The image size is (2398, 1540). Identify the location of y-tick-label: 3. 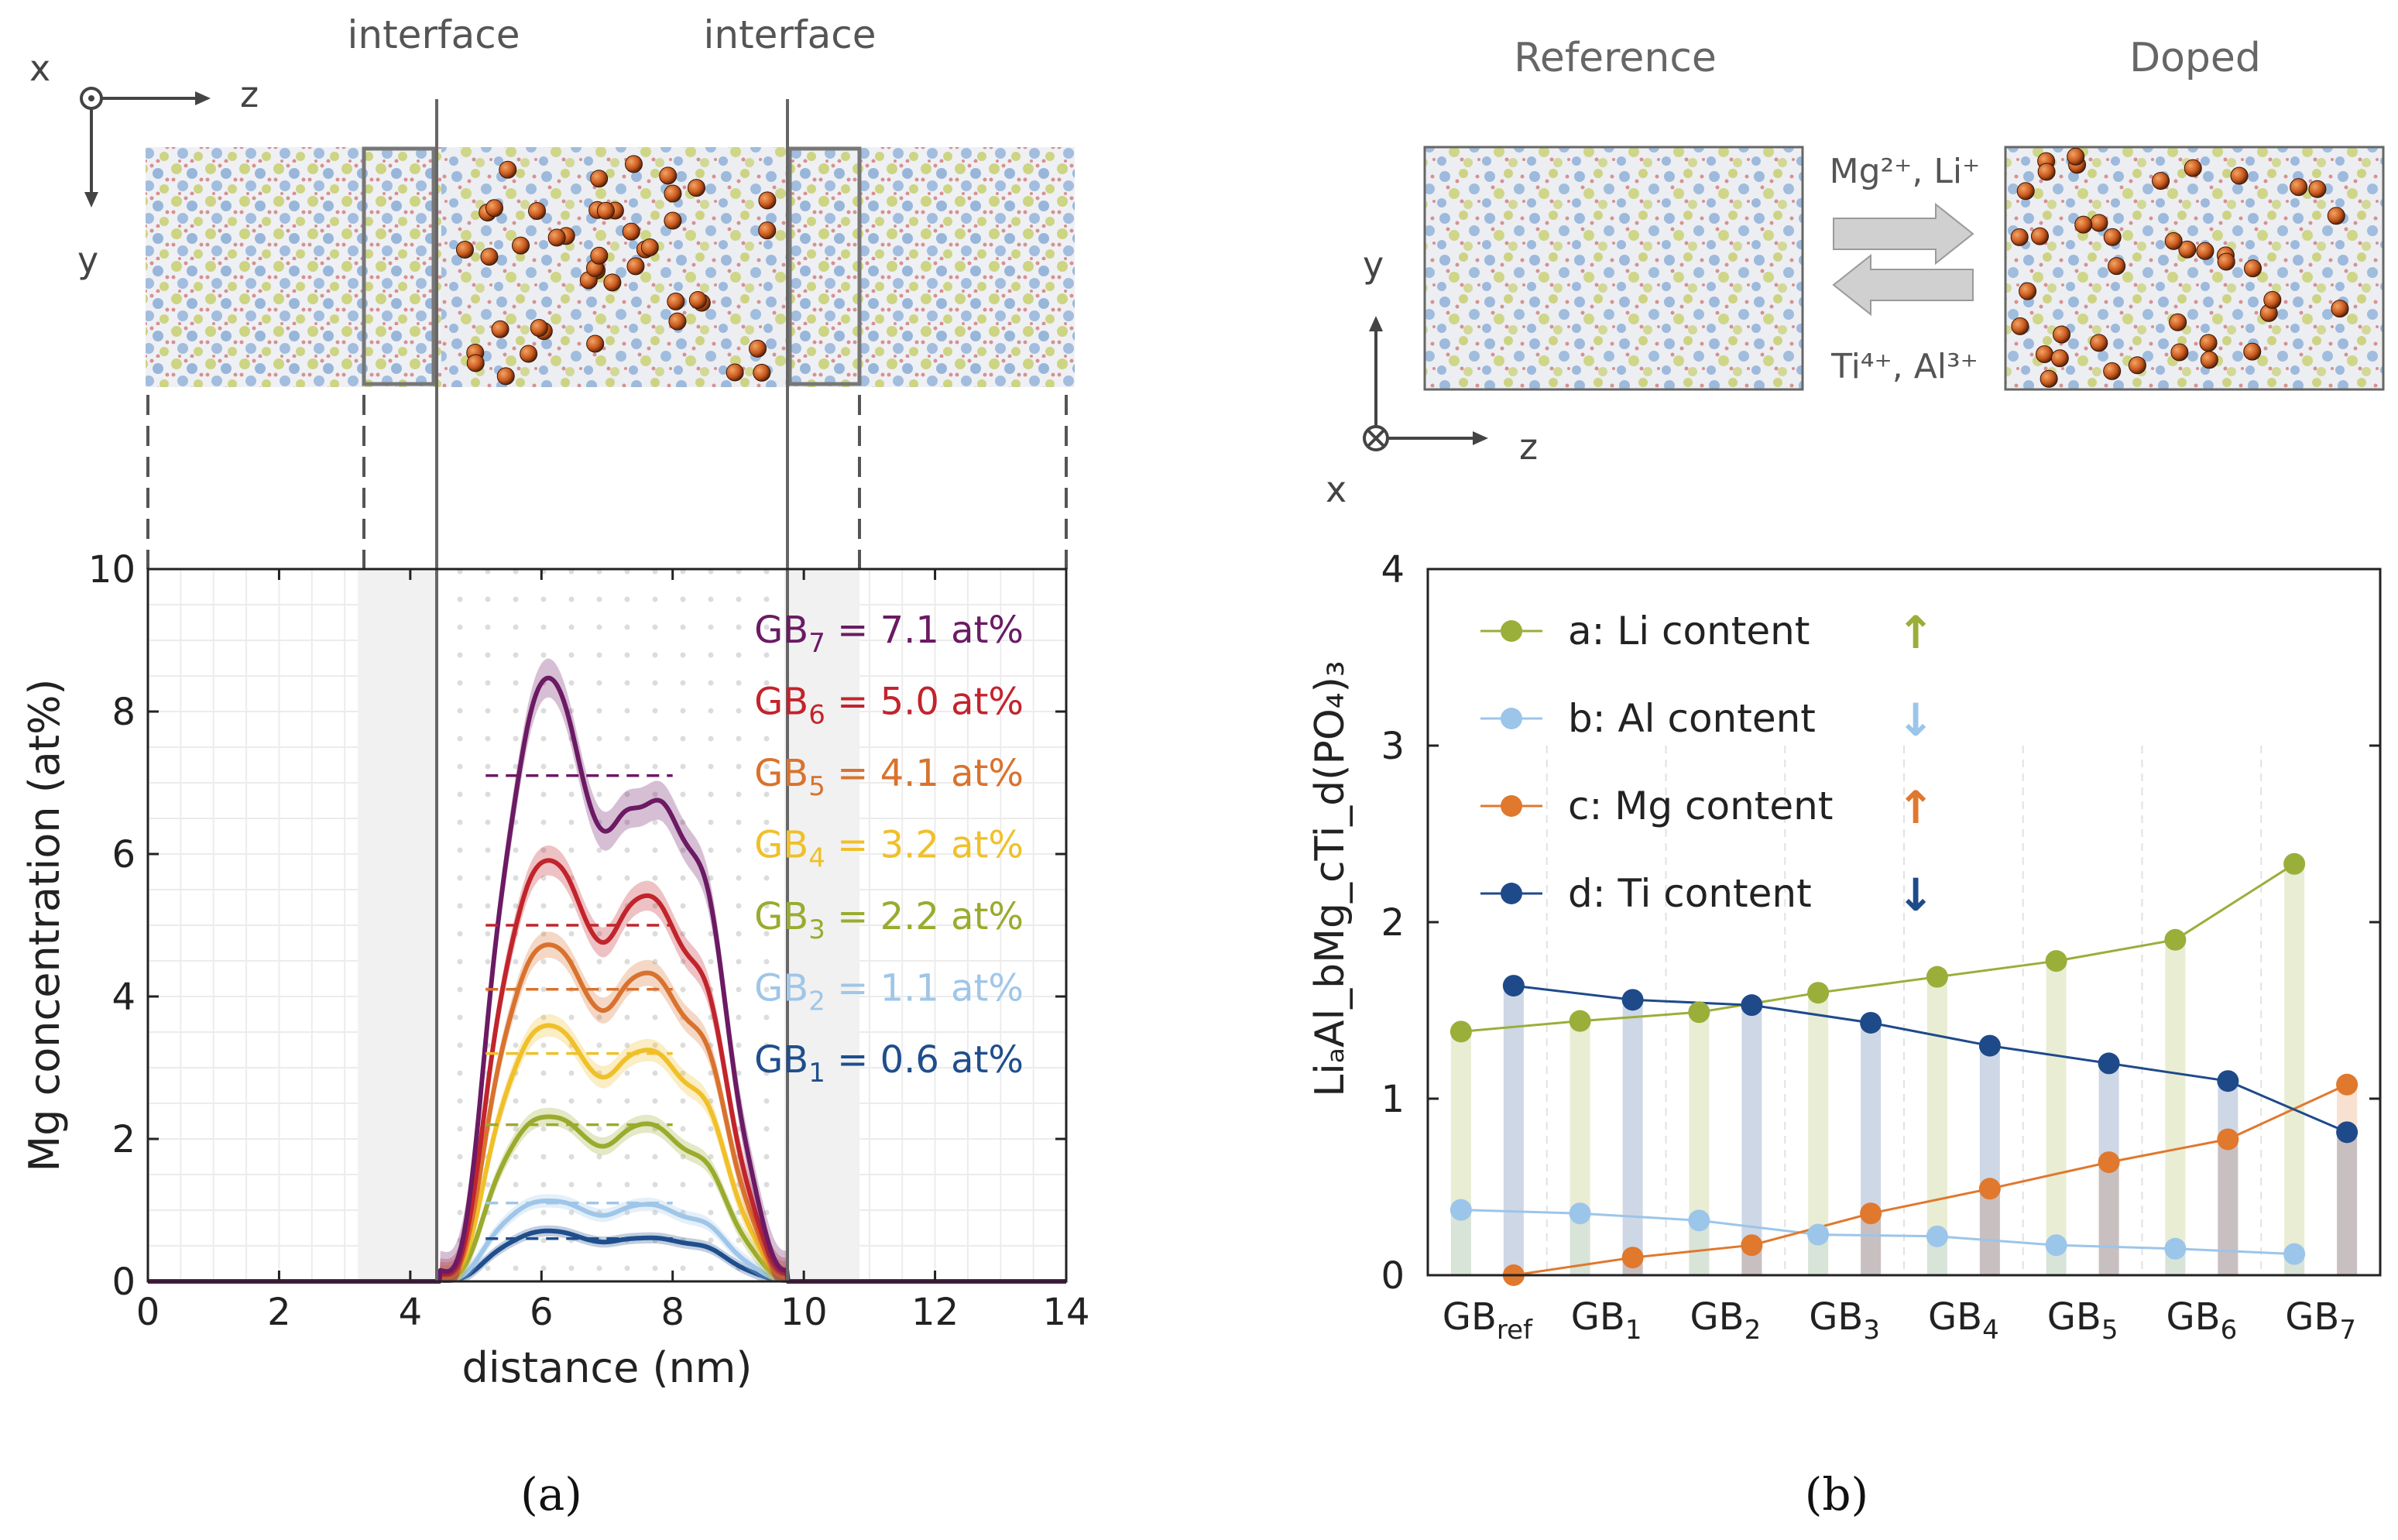
(1393, 746).